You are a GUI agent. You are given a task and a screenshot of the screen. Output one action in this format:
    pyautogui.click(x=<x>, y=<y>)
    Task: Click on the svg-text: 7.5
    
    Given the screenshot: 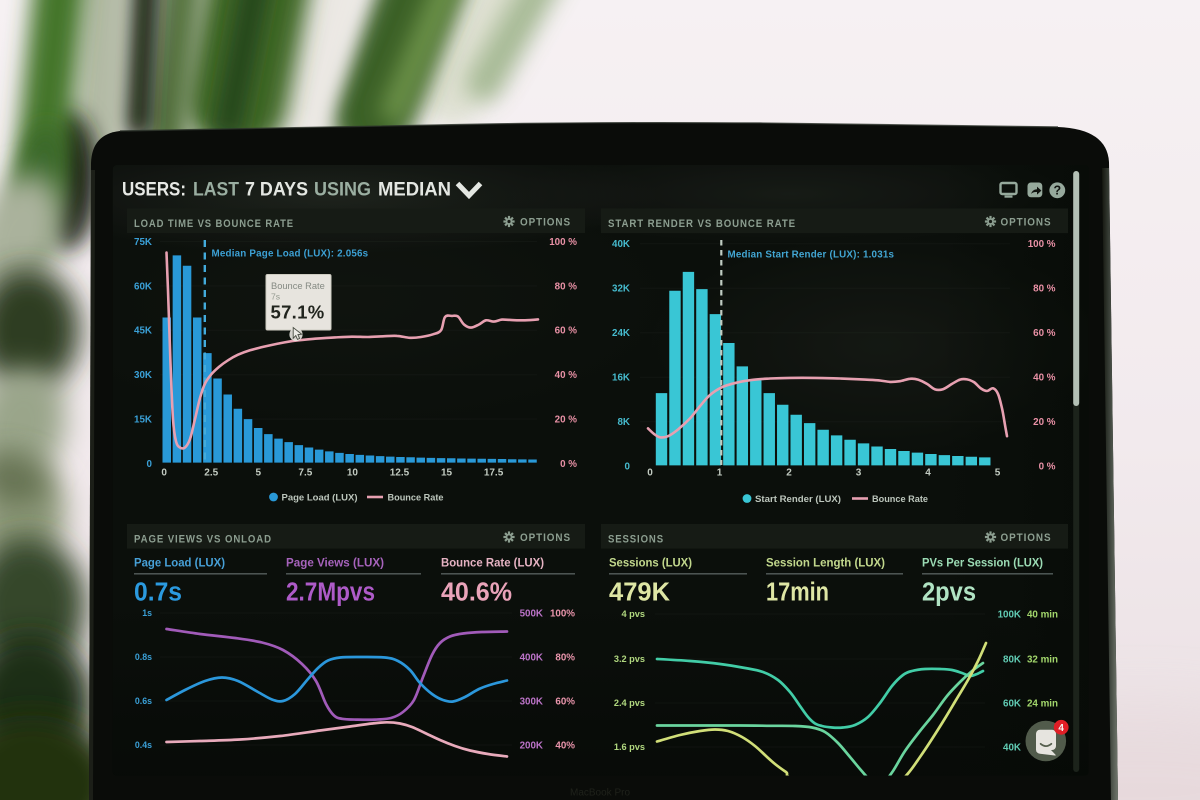 What is the action you would take?
    pyautogui.click(x=305, y=473)
    